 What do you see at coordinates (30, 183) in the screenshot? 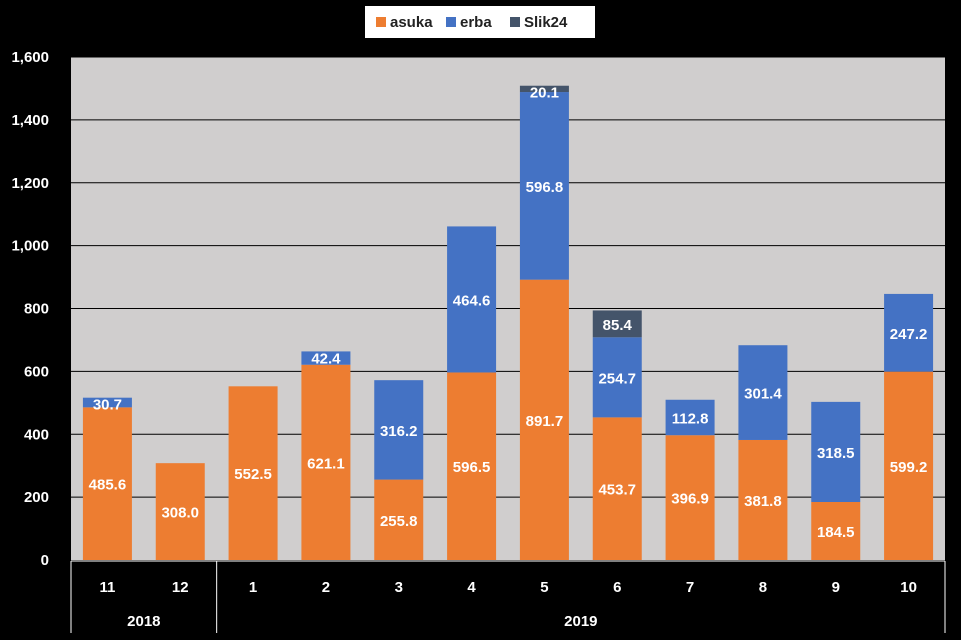
I see `y-tick-label: 1,200` at bounding box center [30, 183].